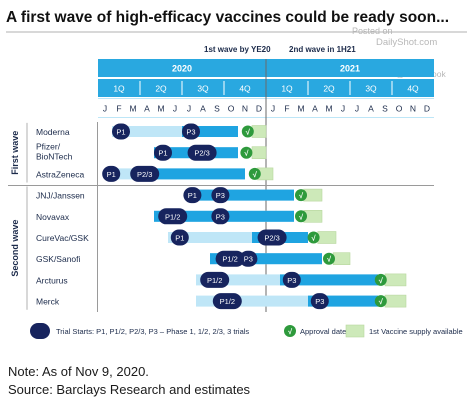 The height and width of the screenshot is (406, 474). I want to click on month-label-14: F, so click(286, 109).